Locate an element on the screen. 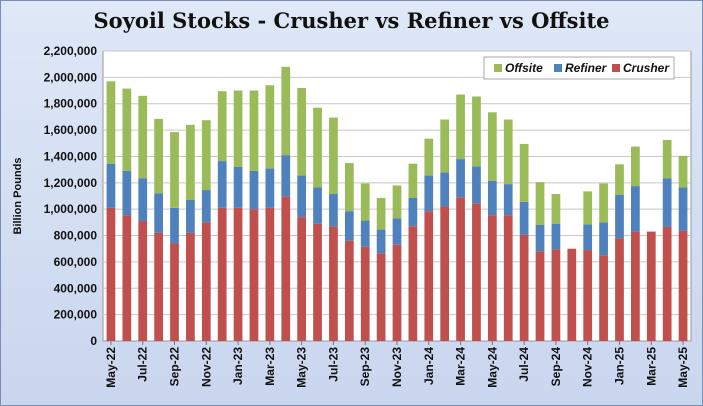  y-tick-label: 1,800,000 is located at coordinates (71, 104).